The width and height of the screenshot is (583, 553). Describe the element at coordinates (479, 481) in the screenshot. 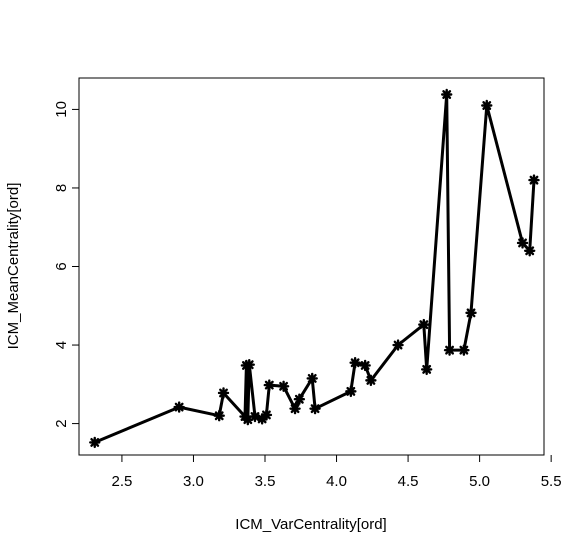

I see `x-tick-label: 5.0` at that location.